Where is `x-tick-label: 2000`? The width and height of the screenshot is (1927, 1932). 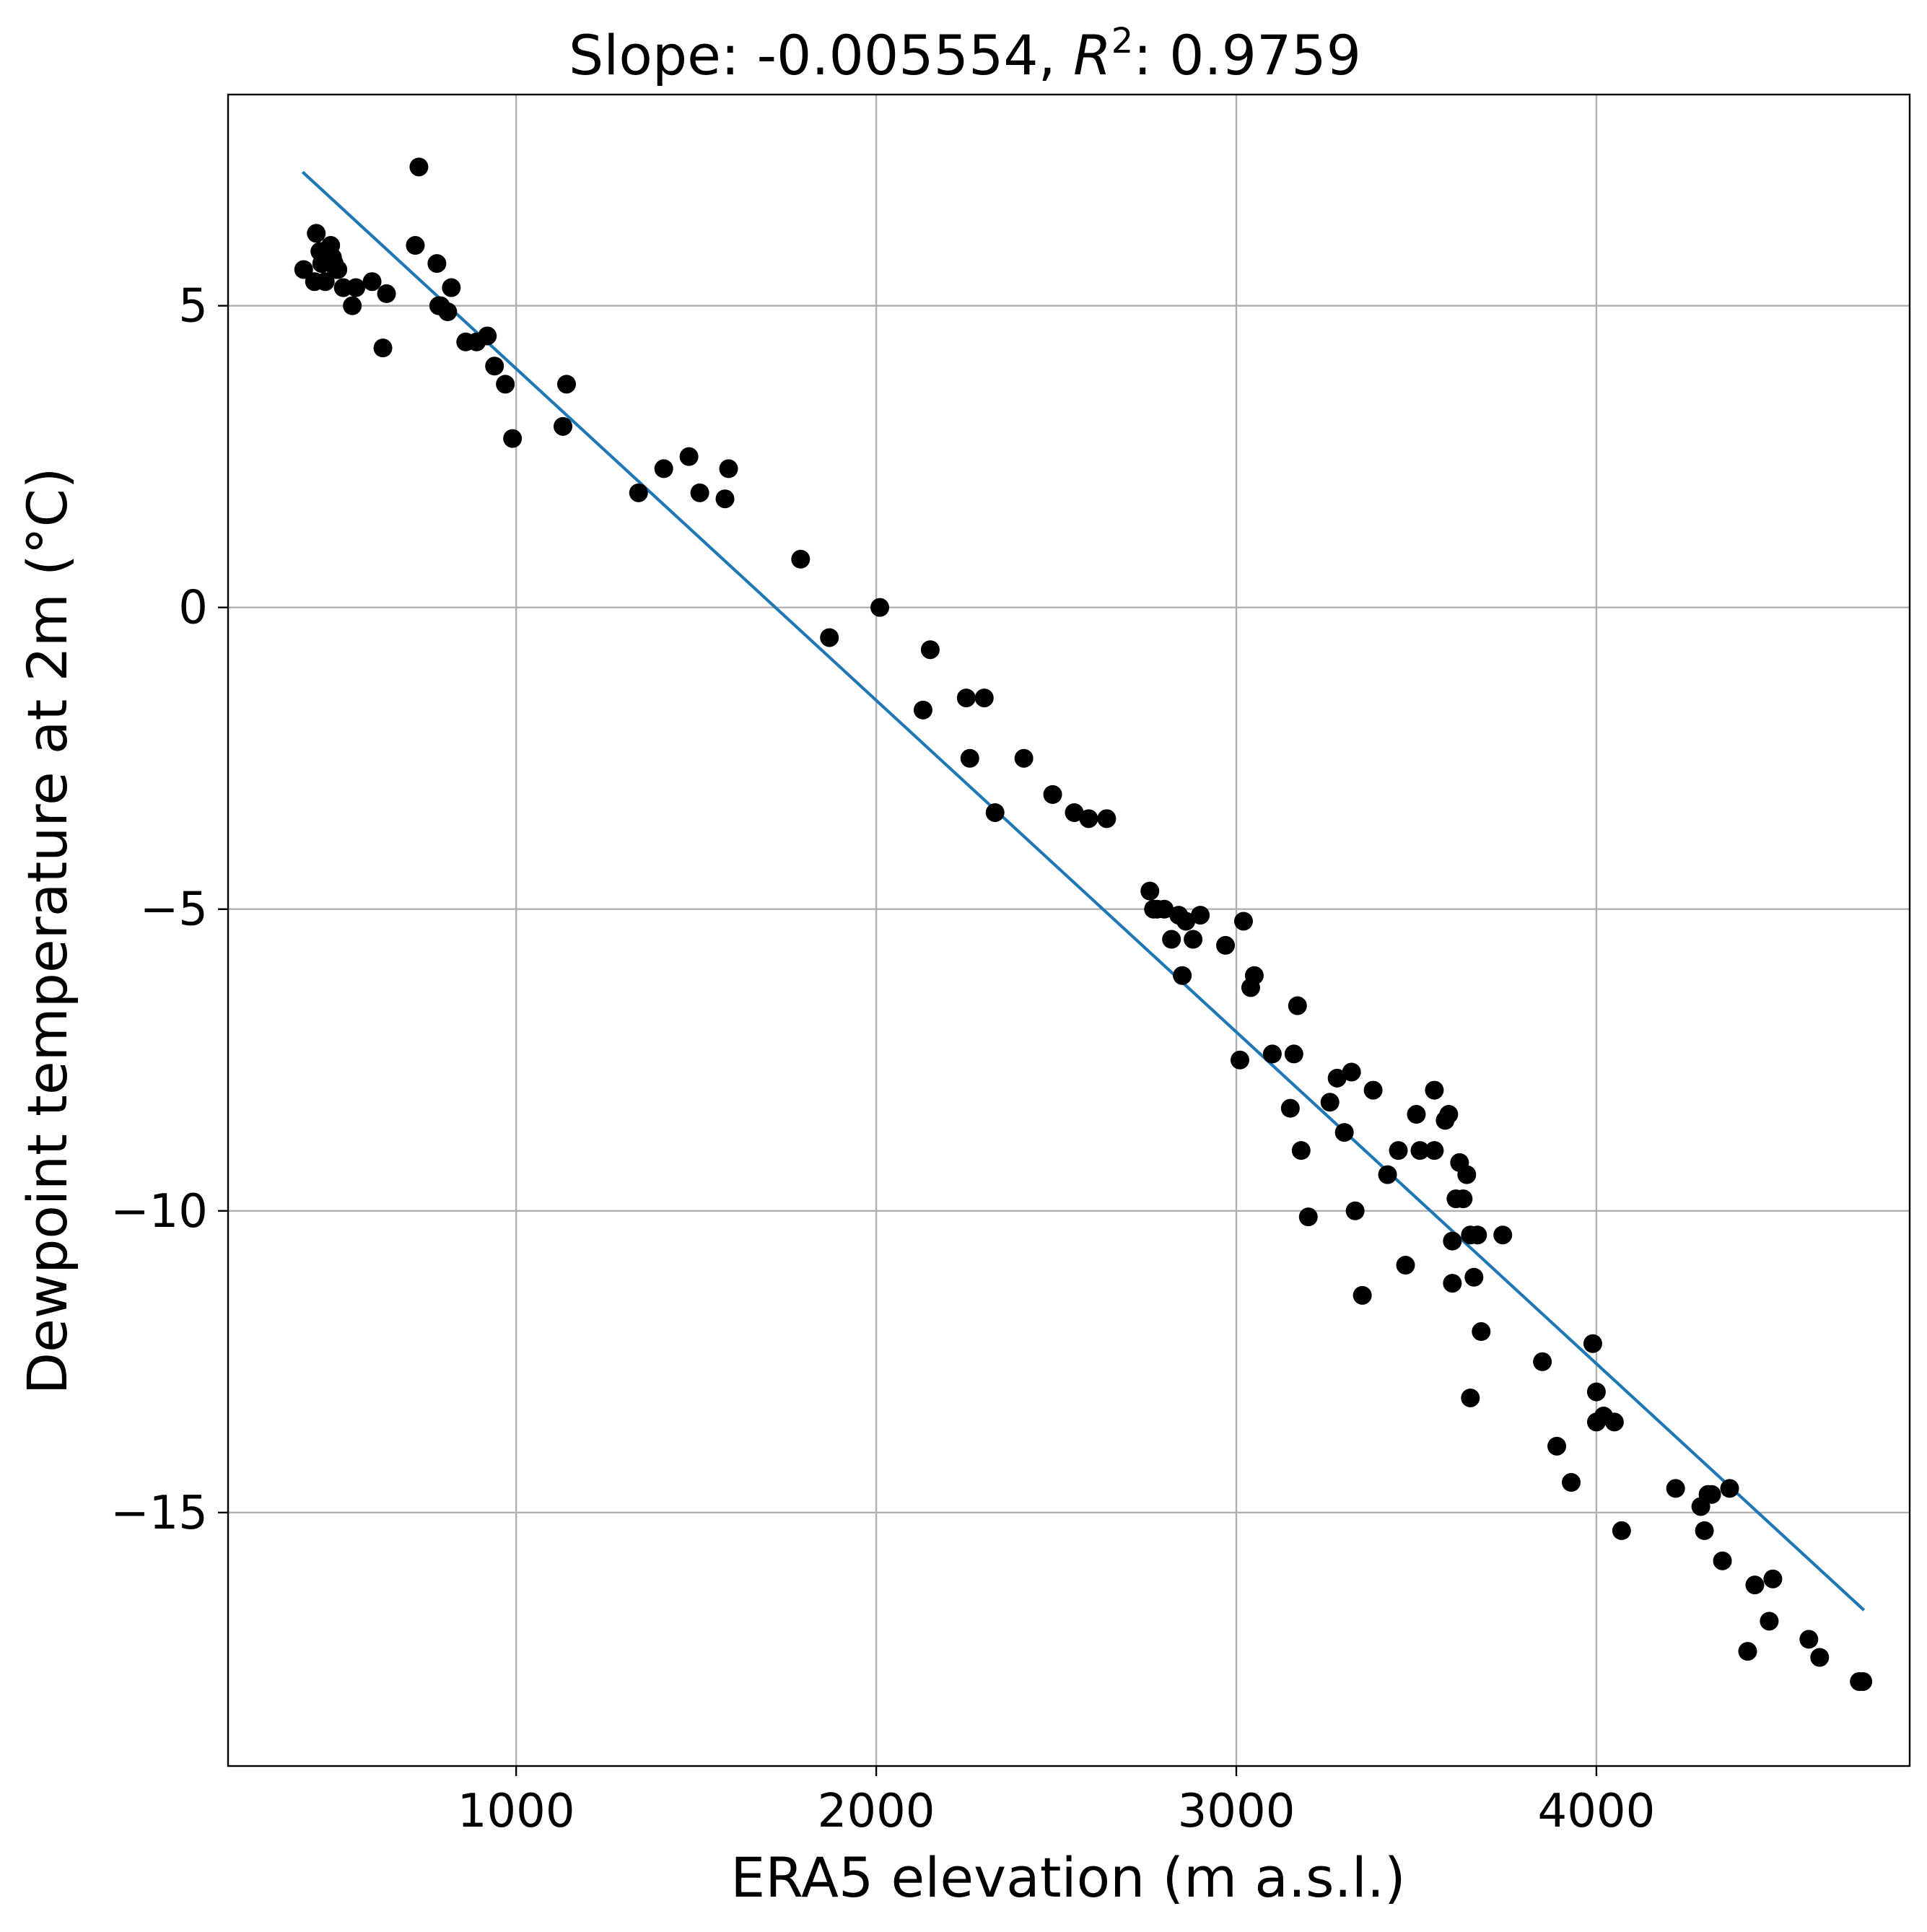 x-tick-label: 2000 is located at coordinates (876, 1811).